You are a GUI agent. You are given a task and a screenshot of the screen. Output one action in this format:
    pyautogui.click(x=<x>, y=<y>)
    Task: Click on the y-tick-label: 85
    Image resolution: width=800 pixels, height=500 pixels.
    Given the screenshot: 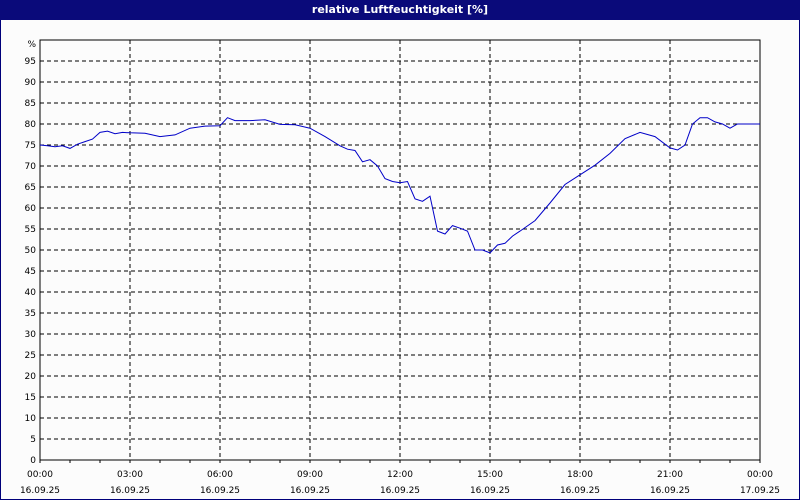 What is the action you would take?
    pyautogui.click(x=30, y=104)
    